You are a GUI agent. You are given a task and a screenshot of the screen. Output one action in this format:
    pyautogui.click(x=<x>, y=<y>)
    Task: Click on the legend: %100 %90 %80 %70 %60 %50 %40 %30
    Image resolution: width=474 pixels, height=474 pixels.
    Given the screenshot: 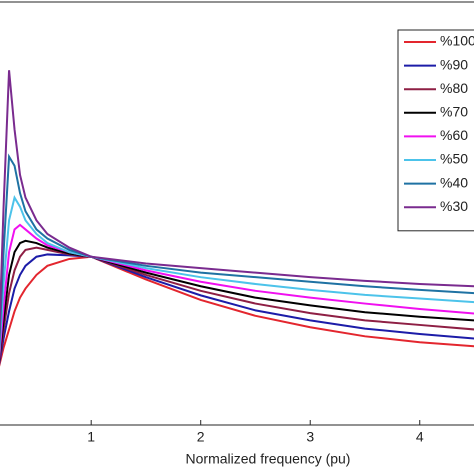 What is the action you would take?
    pyautogui.click(x=435, y=130)
    